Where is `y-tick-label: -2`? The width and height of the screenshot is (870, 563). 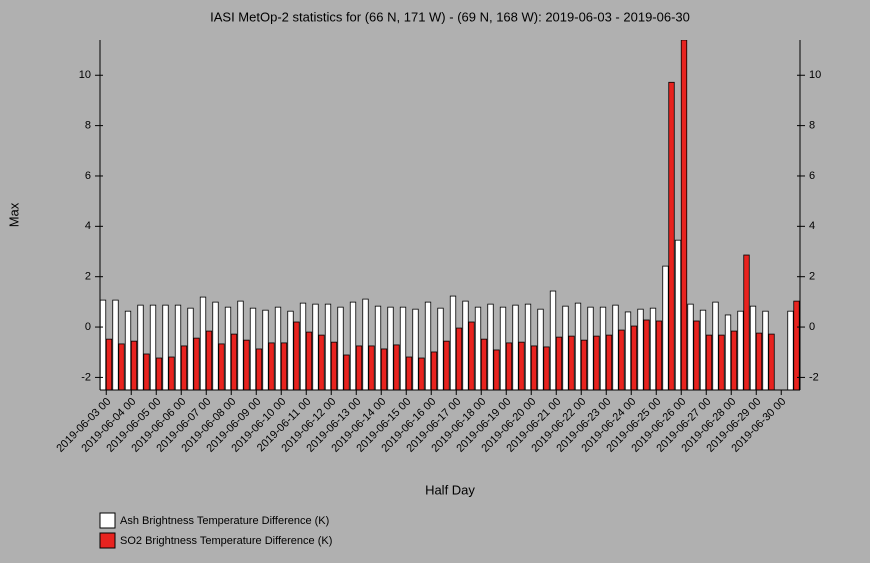 y-tick-label: -2 is located at coordinates (86, 377).